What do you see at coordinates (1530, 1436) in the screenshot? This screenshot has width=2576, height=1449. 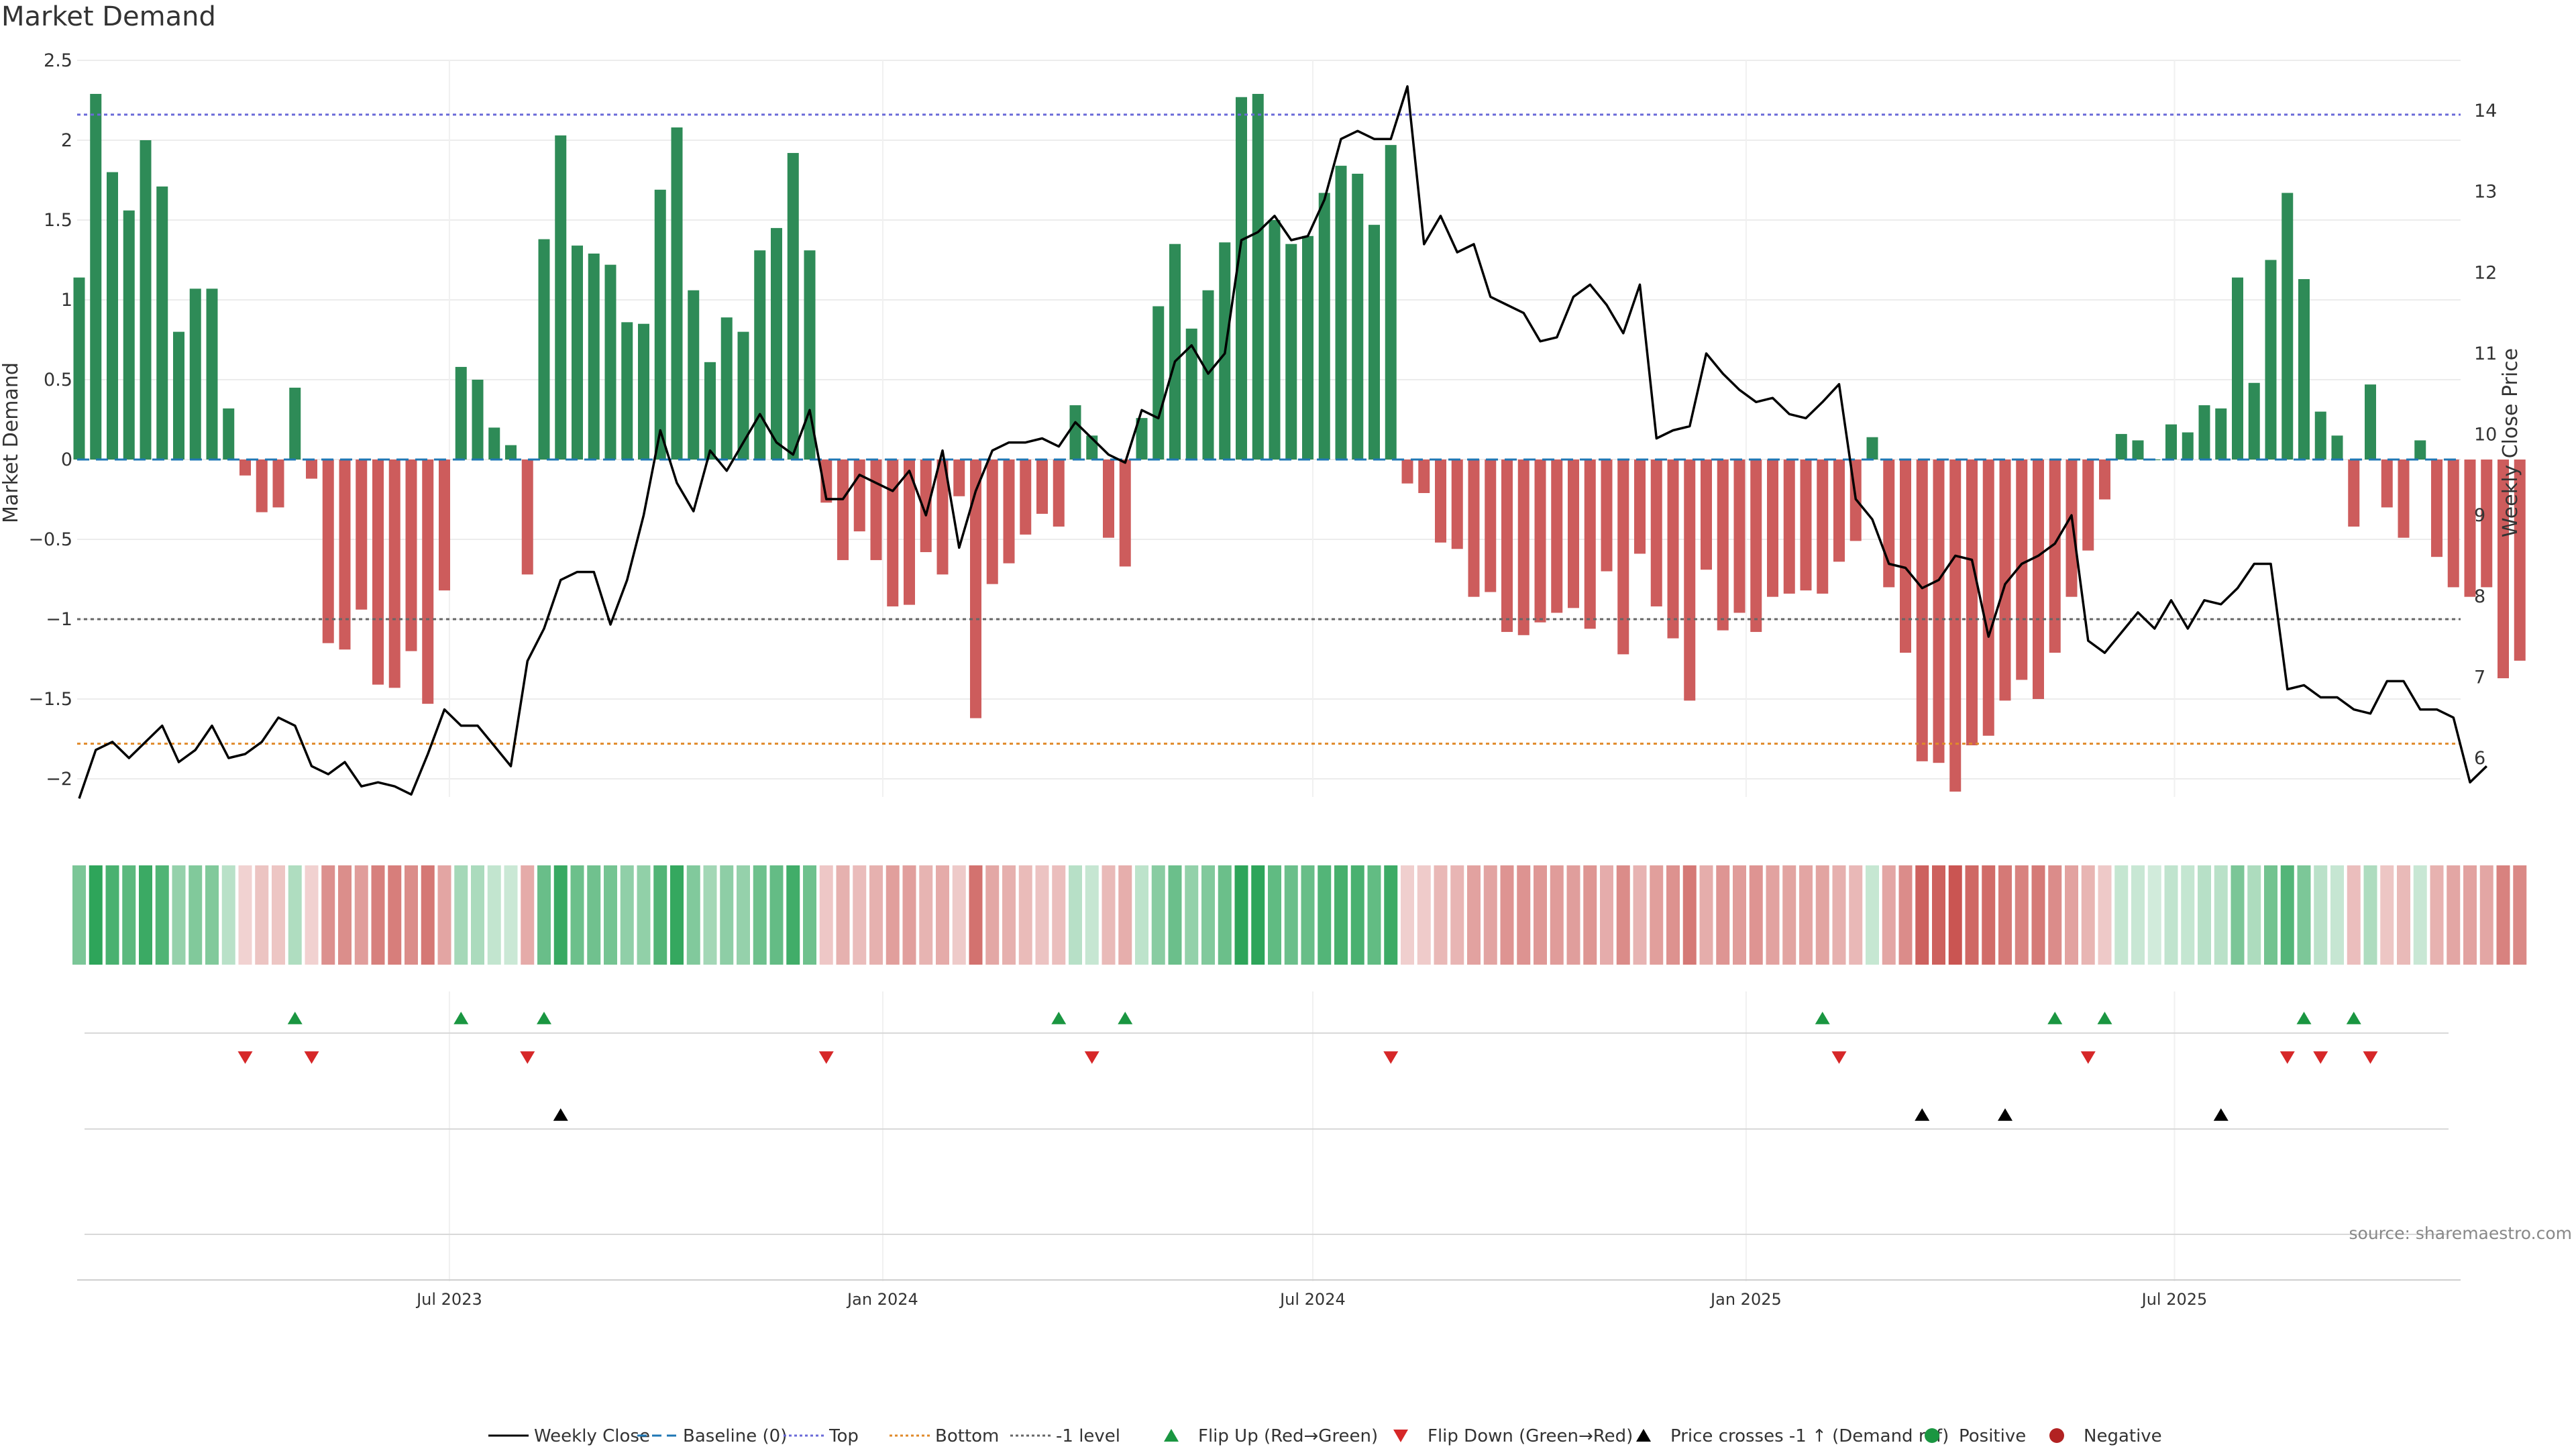 I see `legend-label: Flip Down (Green→Red)` at bounding box center [1530, 1436].